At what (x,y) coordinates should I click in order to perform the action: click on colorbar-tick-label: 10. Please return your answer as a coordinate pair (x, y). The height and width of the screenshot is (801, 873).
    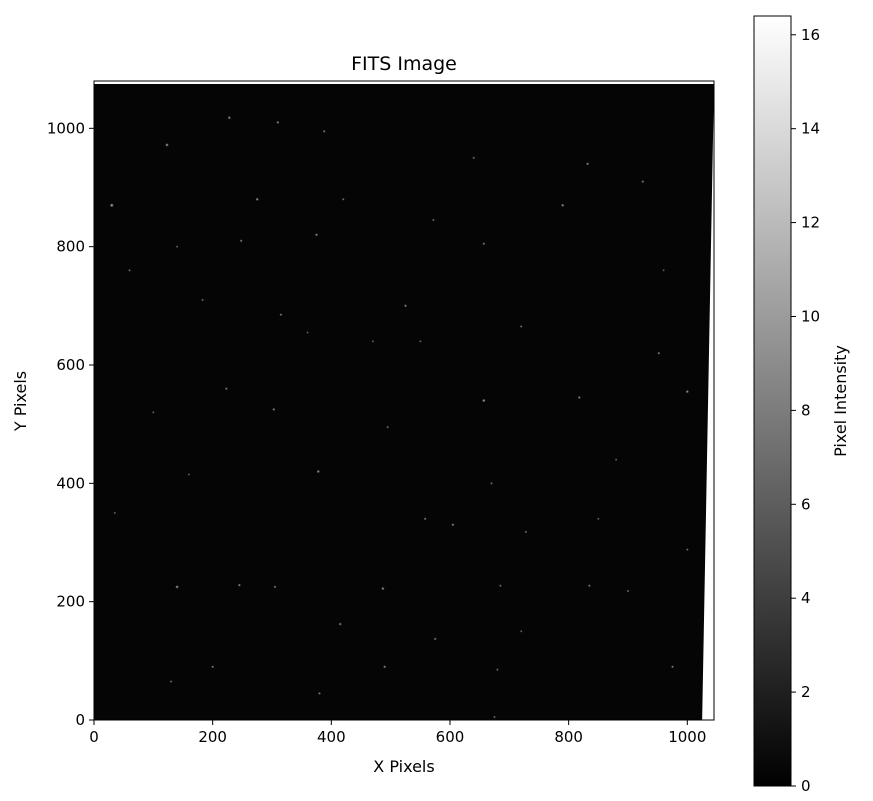
    Looking at the image, I should click on (810, 316).